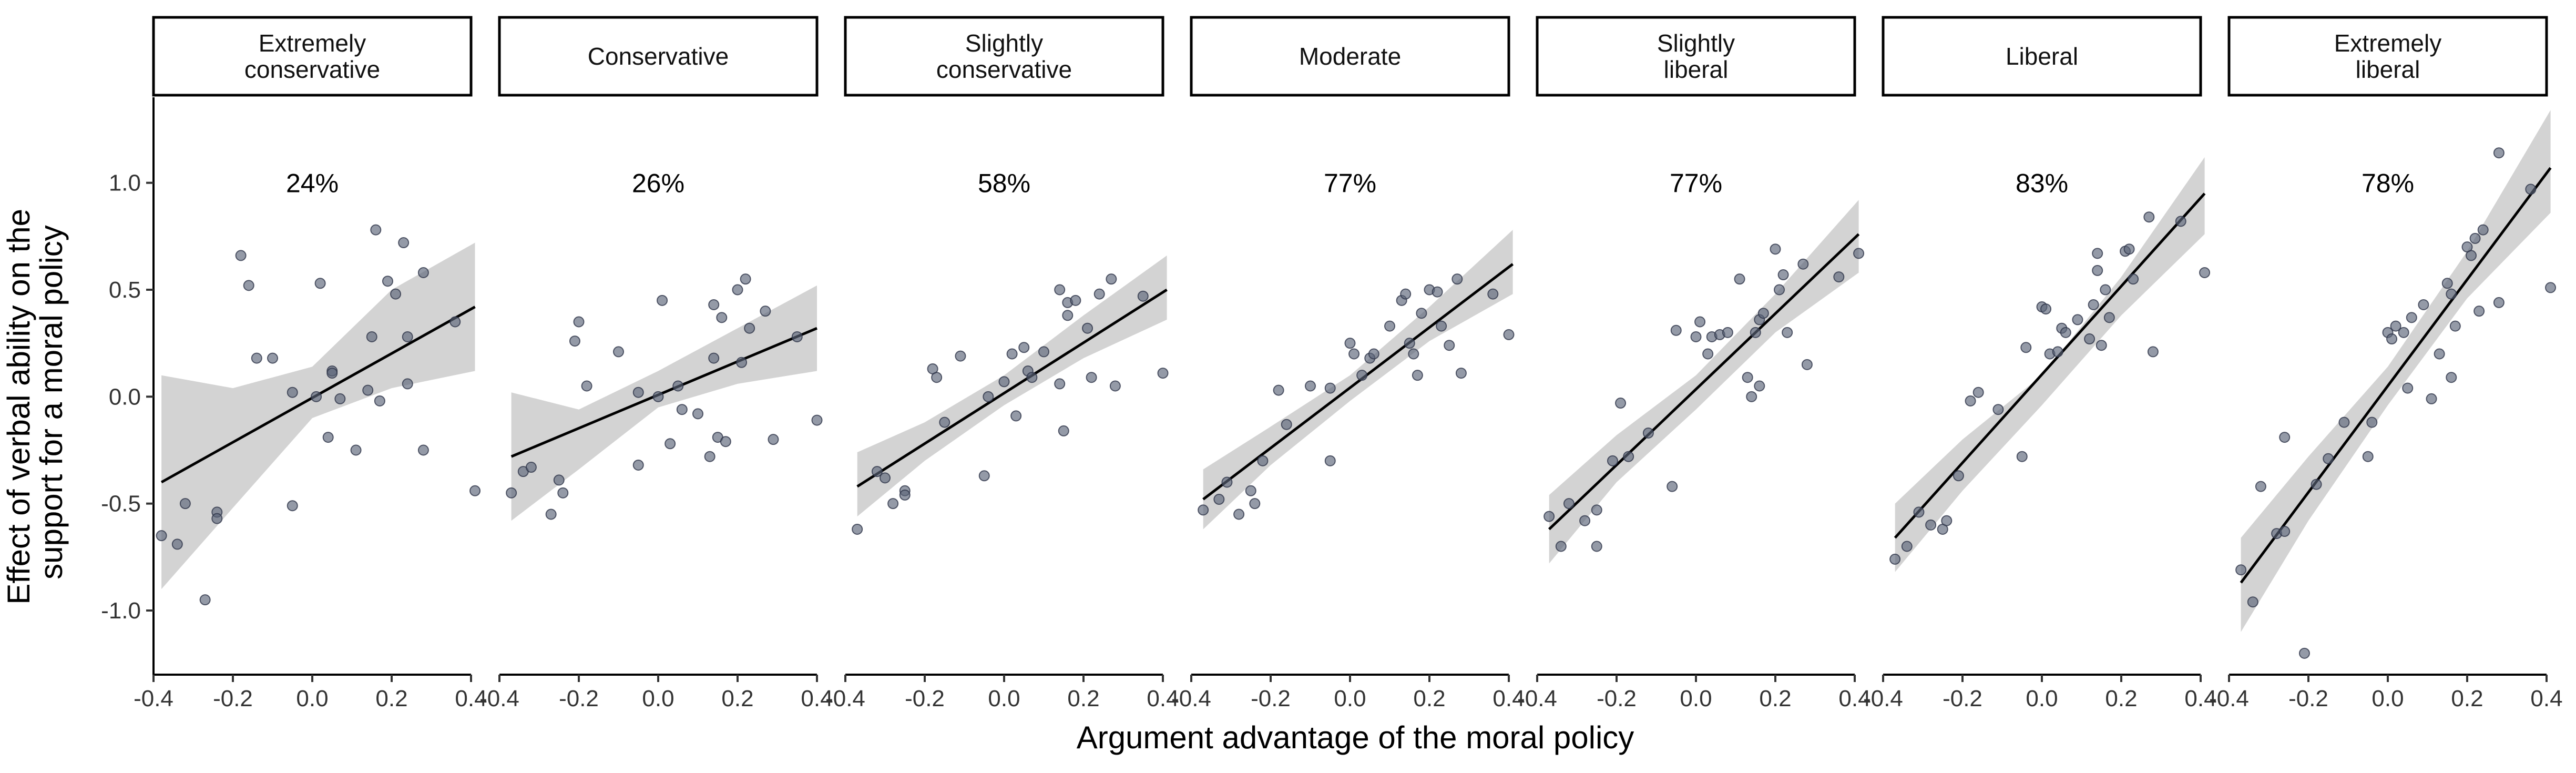  Describe the element at coordinates (121, 611) in the screenshot. I see `y-tick-label: -1.0` at that location.